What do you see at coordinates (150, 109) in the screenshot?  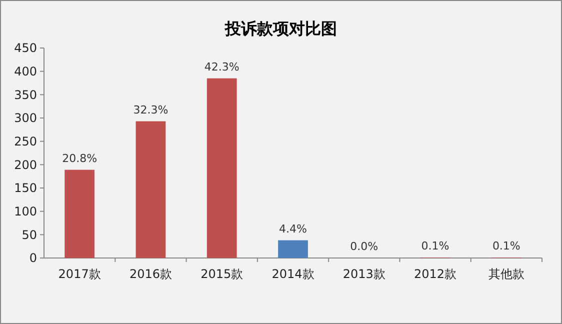 I see `annotation: 32.3%` at bounding box center [150, 109].